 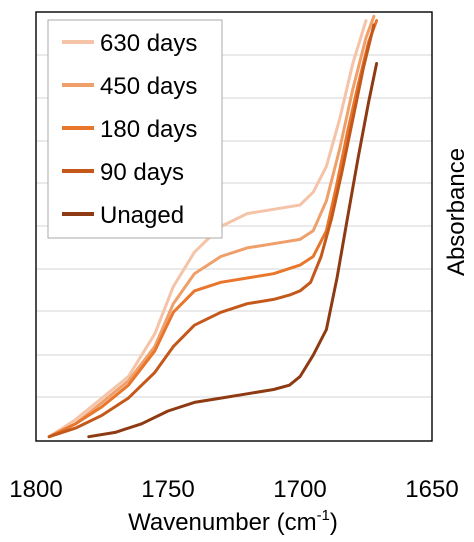 What do you see at coordinates (431, 489) in the screenshot?
I see `x-tick-label-3: 1650` at bounding box center [431, 489].